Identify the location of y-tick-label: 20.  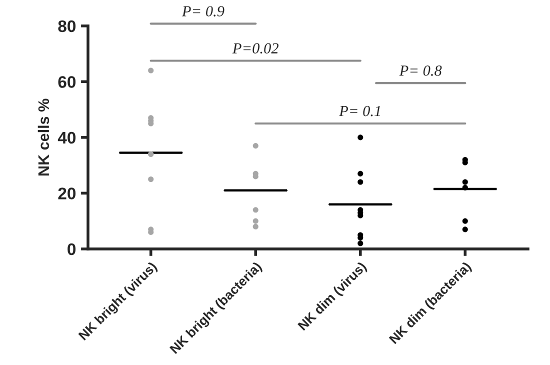
(67, 194).